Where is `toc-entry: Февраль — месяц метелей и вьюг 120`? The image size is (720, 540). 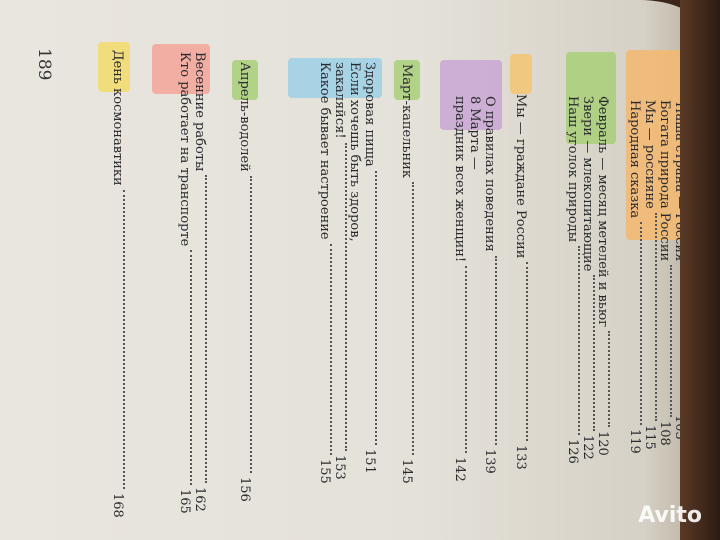
toc-entry: Февраль — месяц метелей и вьюг 120 is located at coordinates (602, 276).